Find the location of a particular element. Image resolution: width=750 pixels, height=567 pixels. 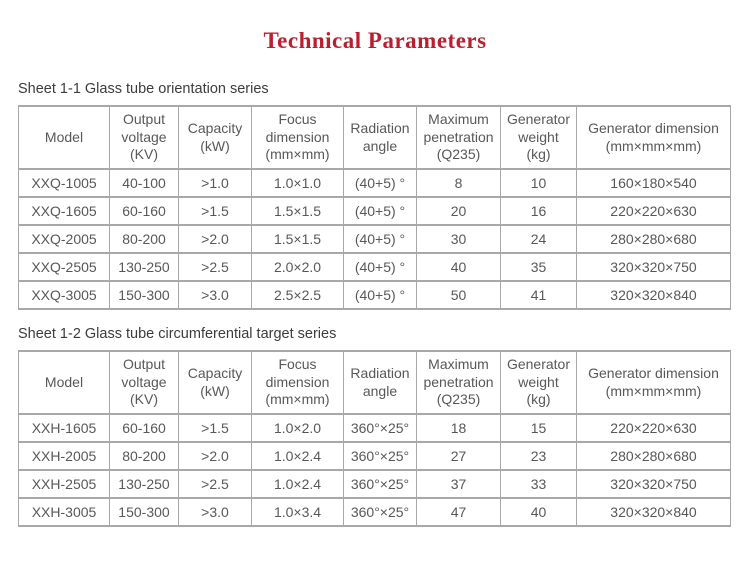

table-cell: XXH-1605 is located at coordinates (64, 428).